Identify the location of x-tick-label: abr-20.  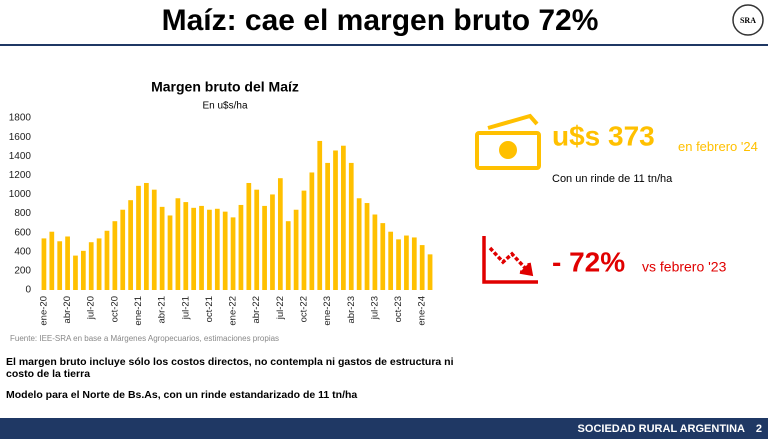
(67, 309).